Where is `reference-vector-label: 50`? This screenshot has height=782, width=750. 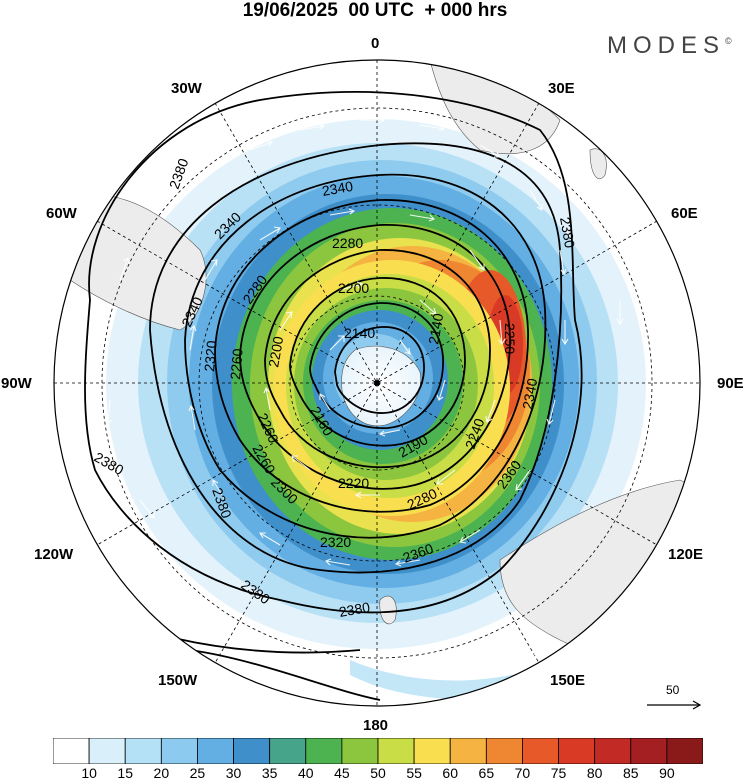 reference-vector-label: 50 is located at coordinates (673, 690).